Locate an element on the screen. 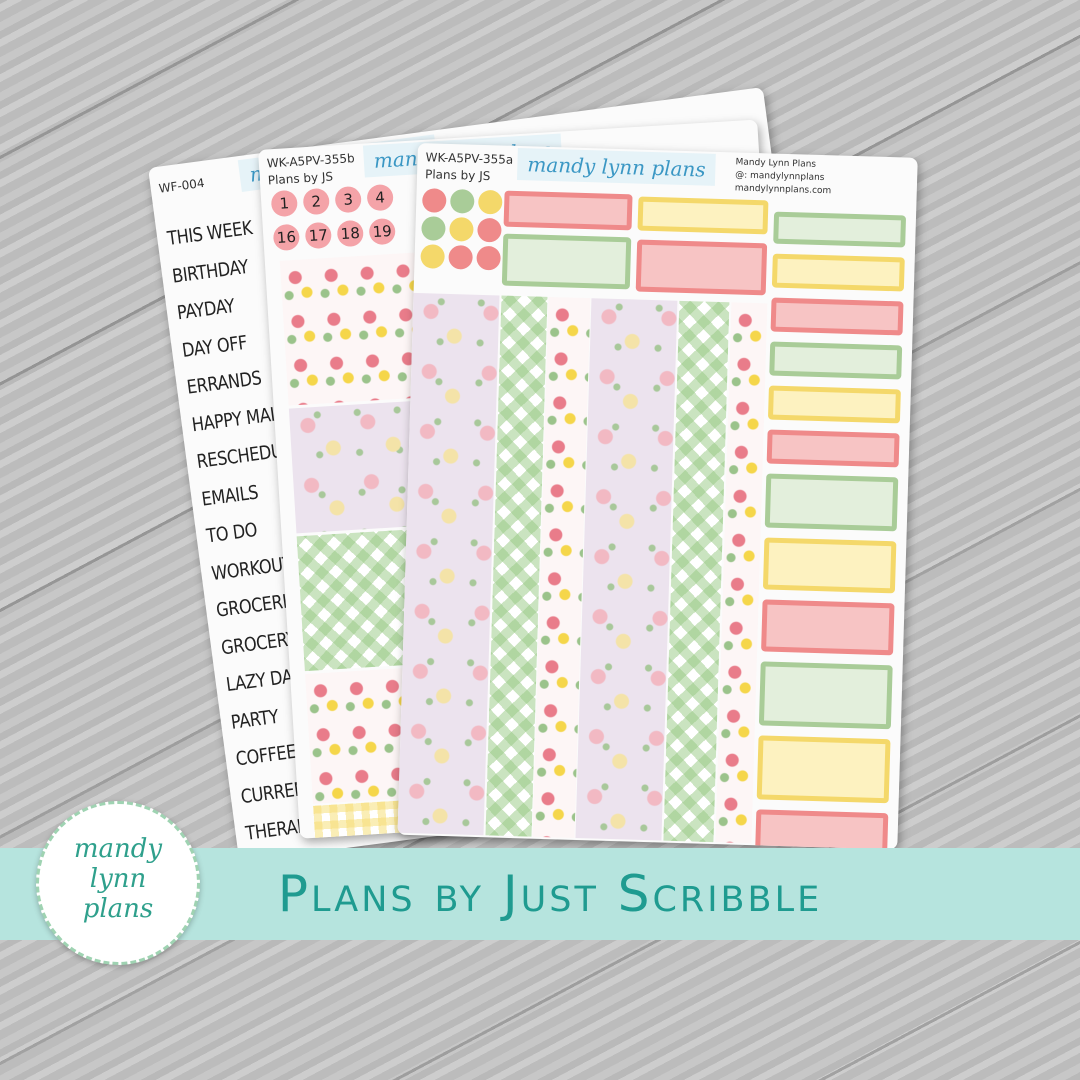 The height and width of the screenshot is (1080, 1080). sheet-code: WF-004 is located at coordinates (181, 185).